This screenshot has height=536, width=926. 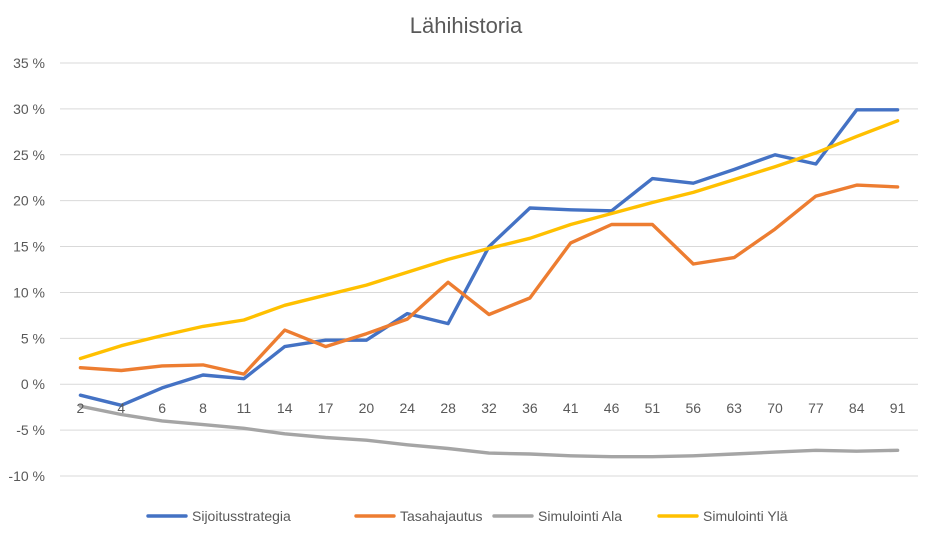 I want to click on y-tick-label: 5 %, so click(x=33, y=338).